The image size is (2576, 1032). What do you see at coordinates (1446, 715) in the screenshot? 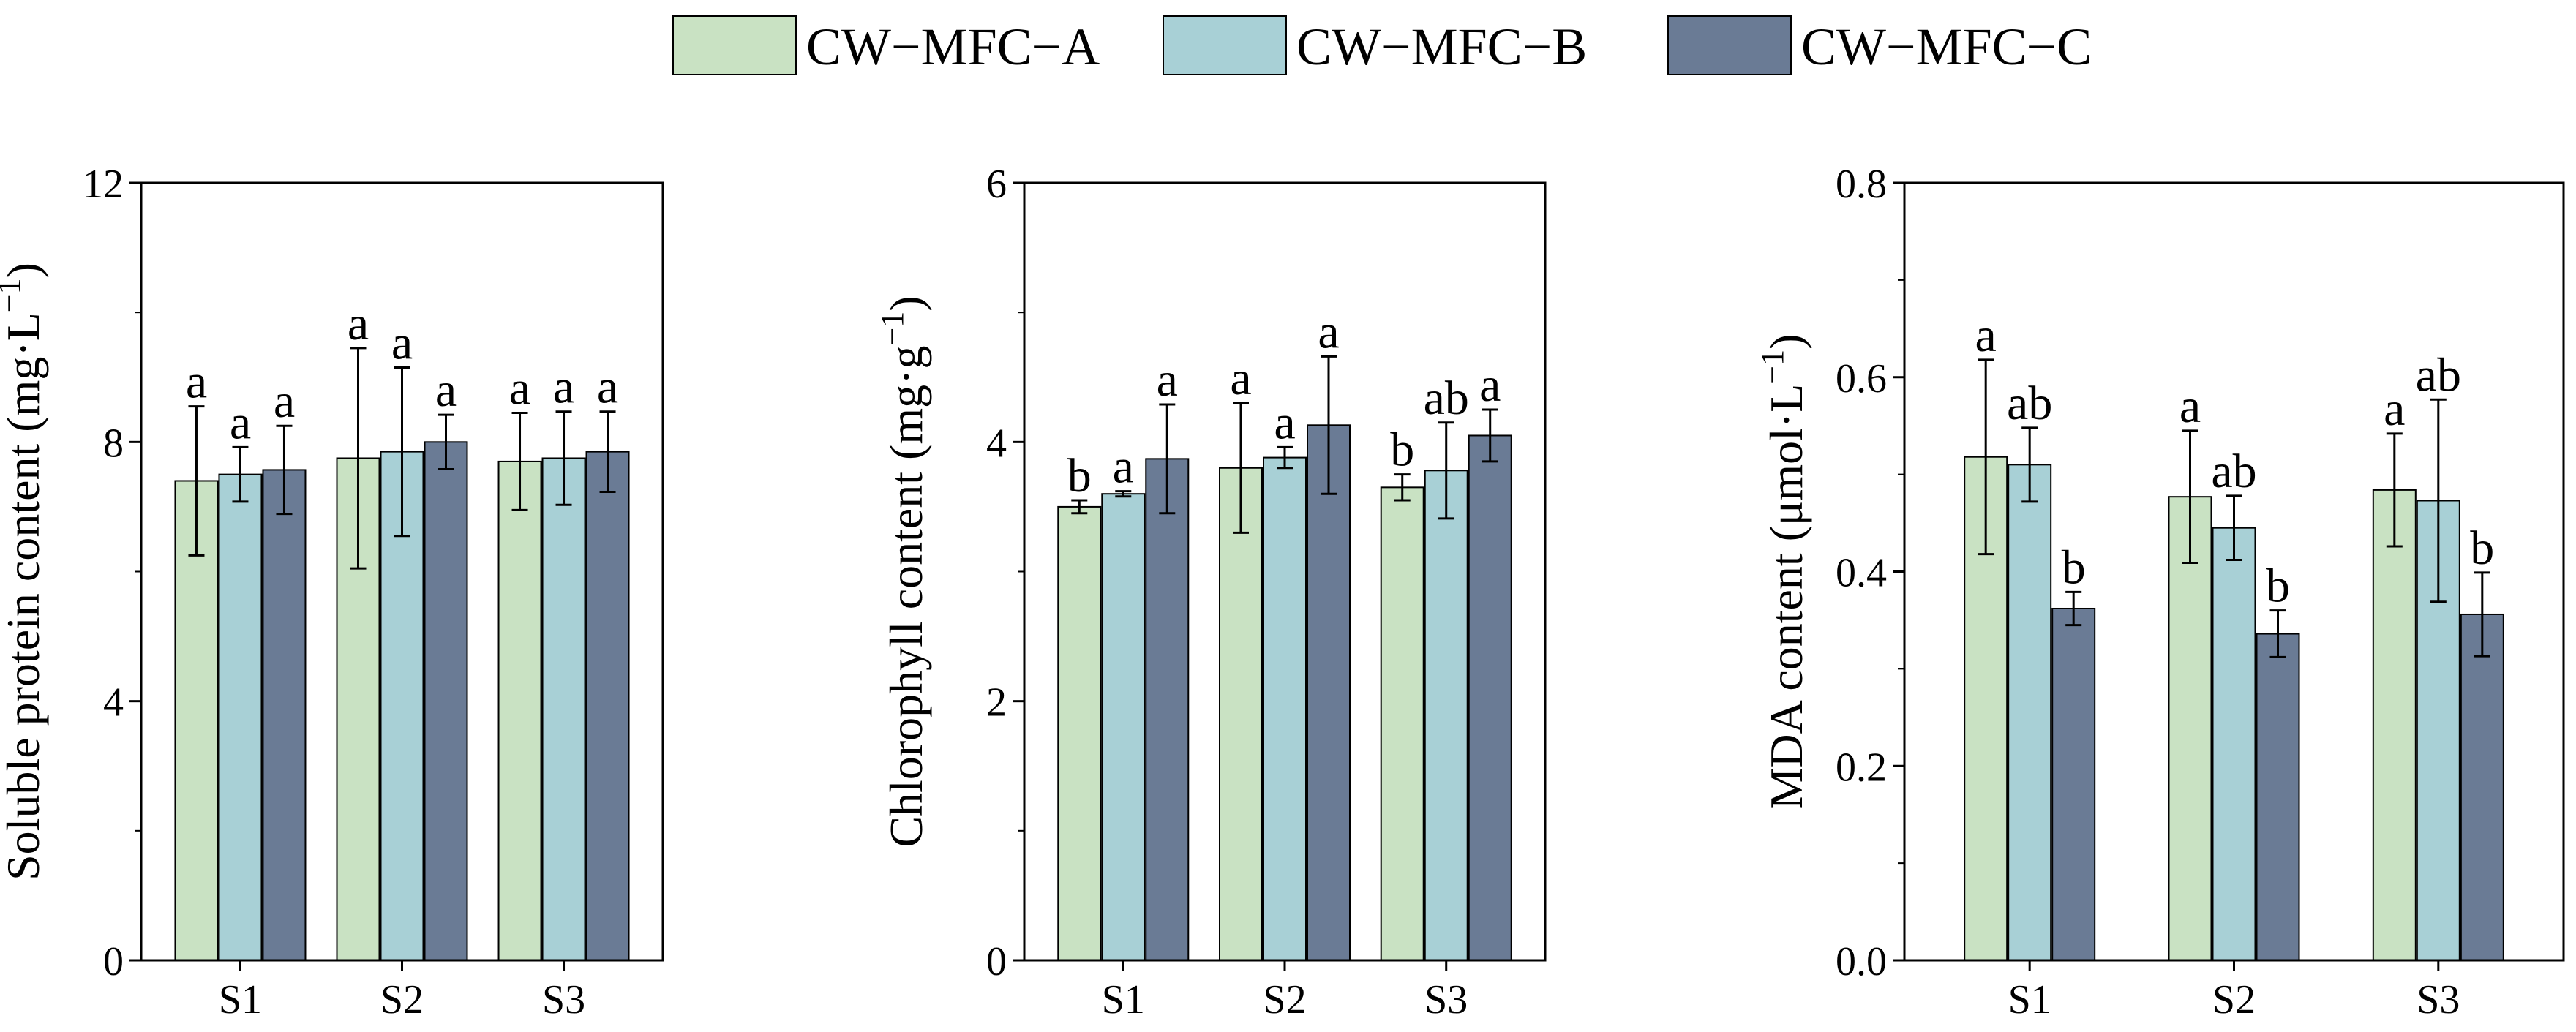
I see `bar-p2-S3-series2` at bounding box center [1446, 715].